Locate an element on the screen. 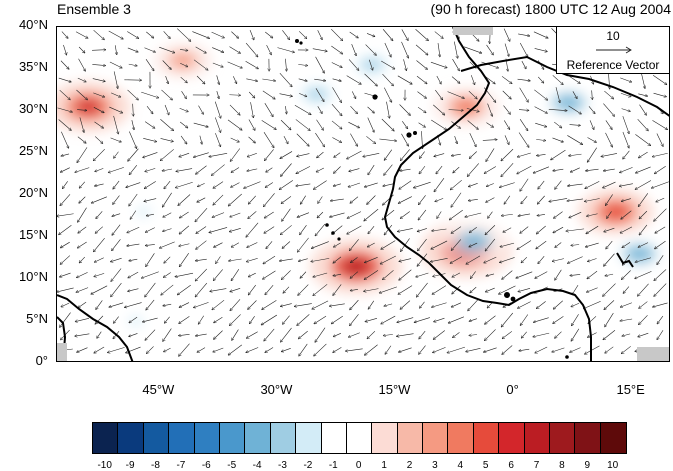 The height and width of the screenshot is (471, 673). latitude-label: 5°N is located at coordinates (37, 318).